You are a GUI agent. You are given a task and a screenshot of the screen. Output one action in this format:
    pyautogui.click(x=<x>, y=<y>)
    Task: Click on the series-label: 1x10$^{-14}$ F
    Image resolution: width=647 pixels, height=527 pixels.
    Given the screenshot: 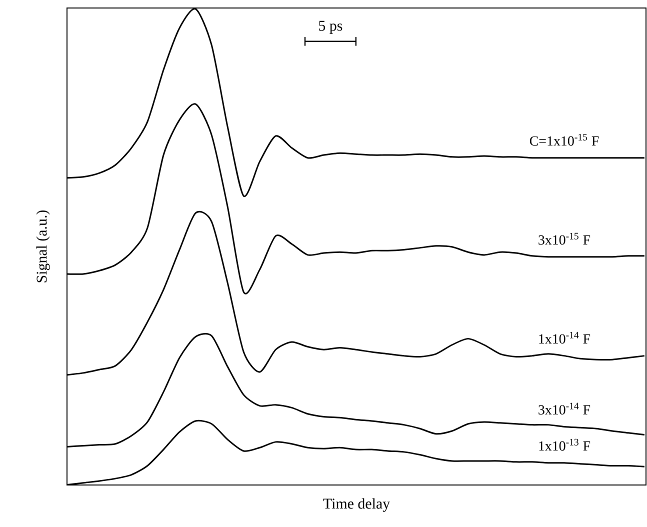 What is the action you would take?
    pyautogui.click(x=564, y=338)
    